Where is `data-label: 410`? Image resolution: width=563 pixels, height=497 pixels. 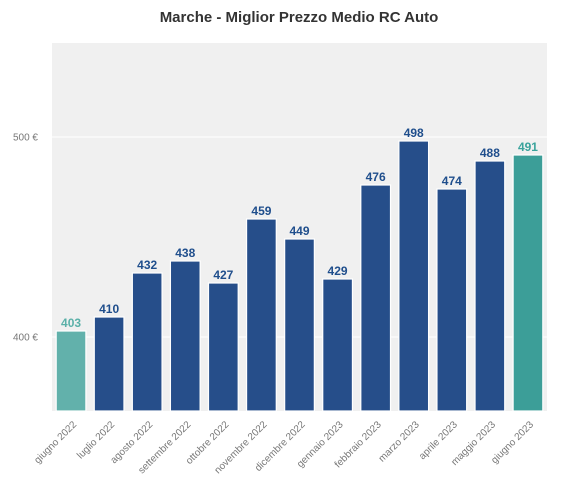
data-label: 410 is located at coordinates (109, 309).